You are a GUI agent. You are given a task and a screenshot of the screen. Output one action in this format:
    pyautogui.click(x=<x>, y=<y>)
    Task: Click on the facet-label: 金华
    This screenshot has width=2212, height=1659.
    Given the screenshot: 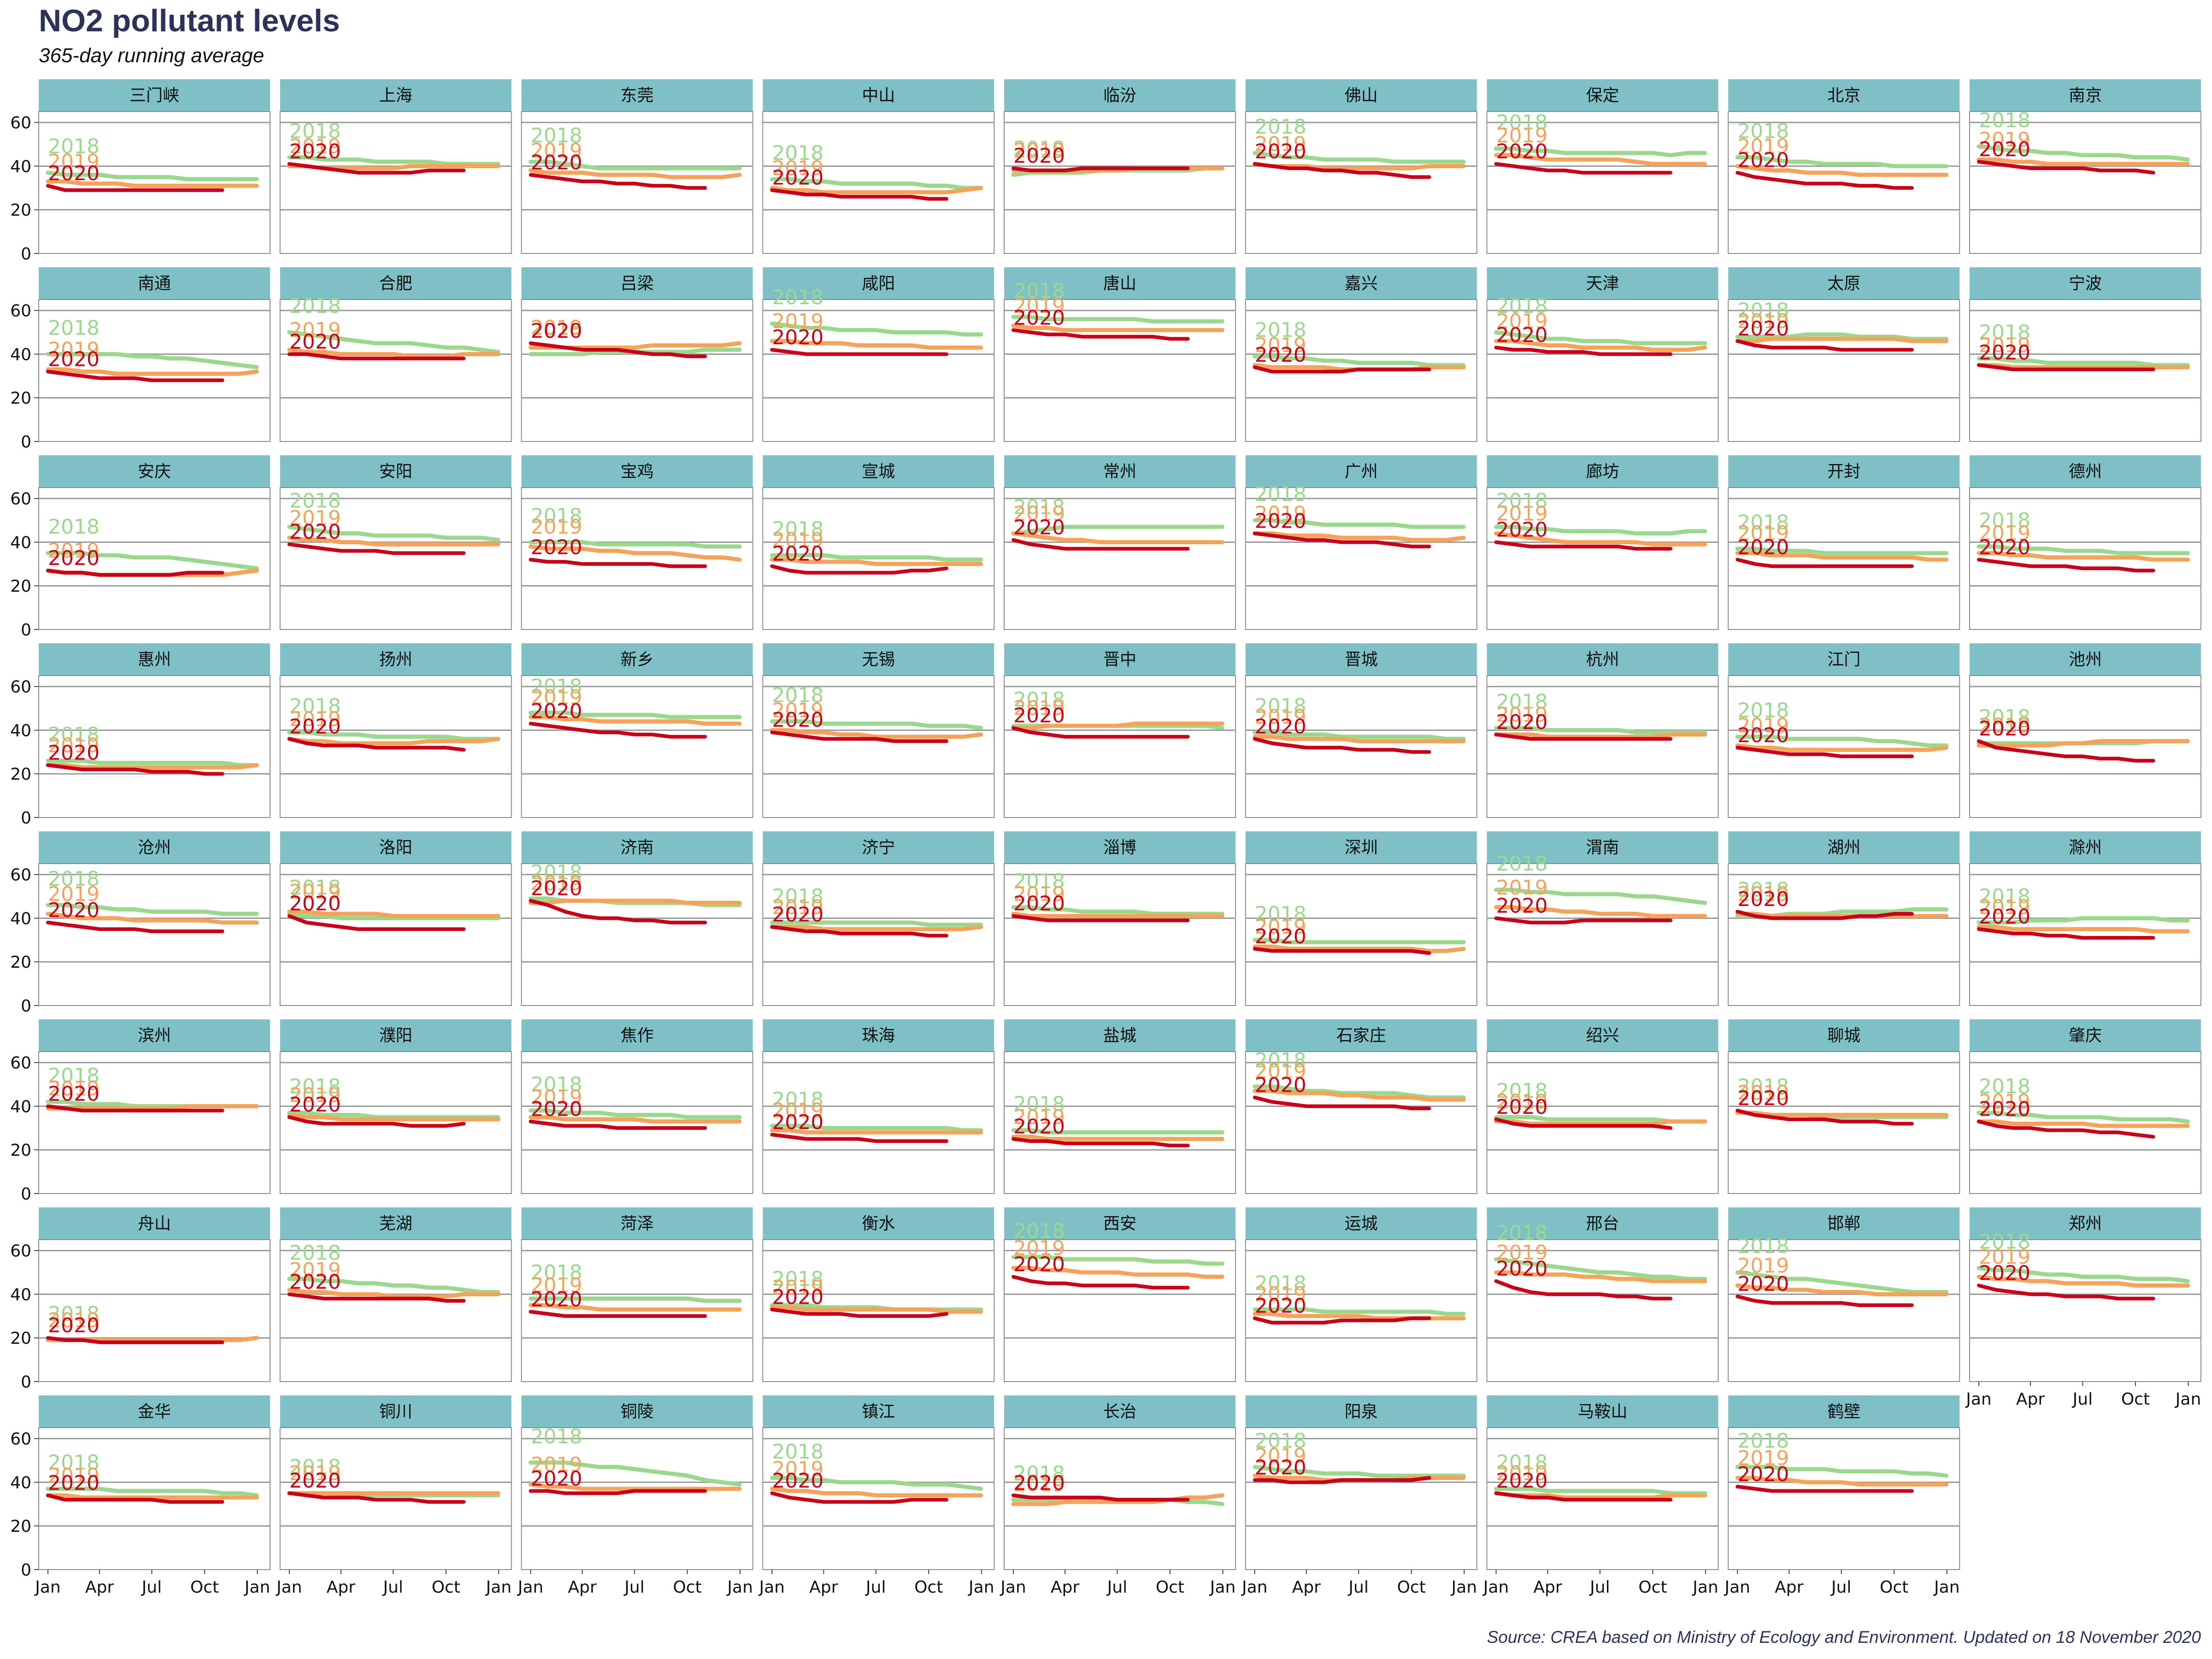 What is the action you would take?
    pyautogui.click(x=154, y=1411)
    